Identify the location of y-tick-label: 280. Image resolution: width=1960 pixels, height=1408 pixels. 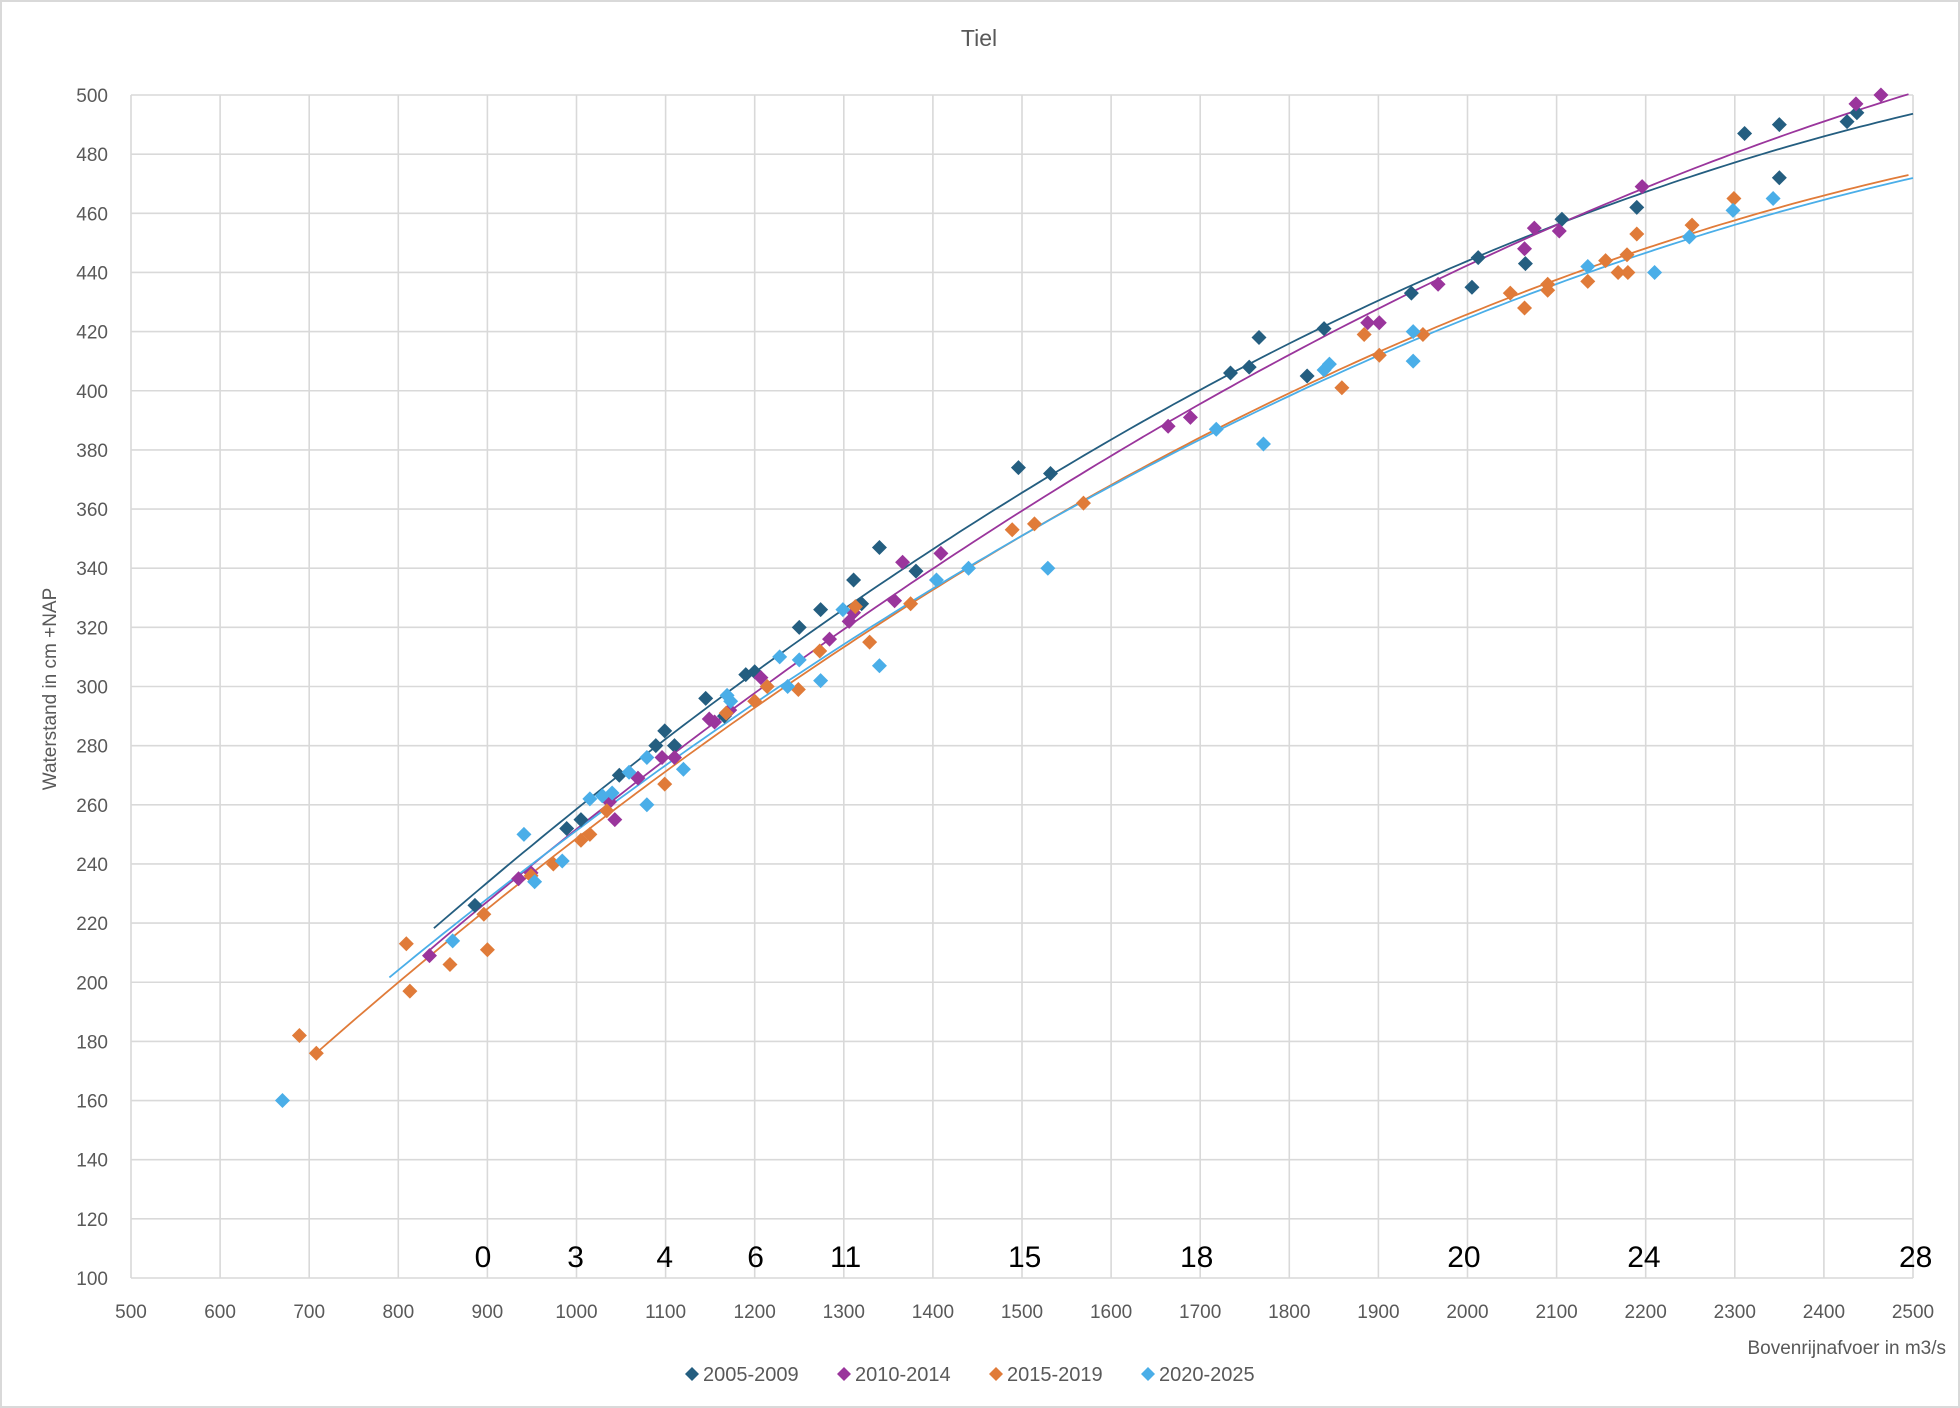
(92, 747).